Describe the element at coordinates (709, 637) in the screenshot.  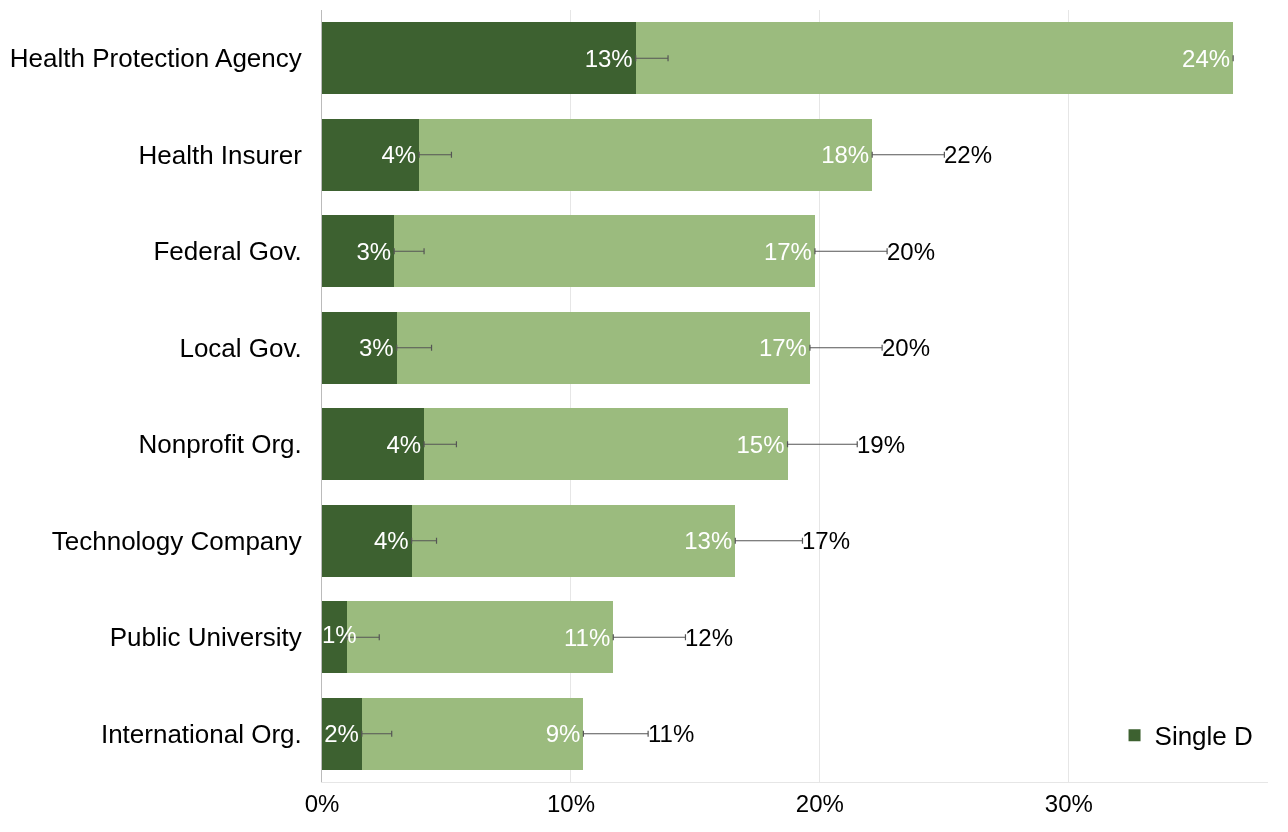
I see `total-label: 12%` at that location.